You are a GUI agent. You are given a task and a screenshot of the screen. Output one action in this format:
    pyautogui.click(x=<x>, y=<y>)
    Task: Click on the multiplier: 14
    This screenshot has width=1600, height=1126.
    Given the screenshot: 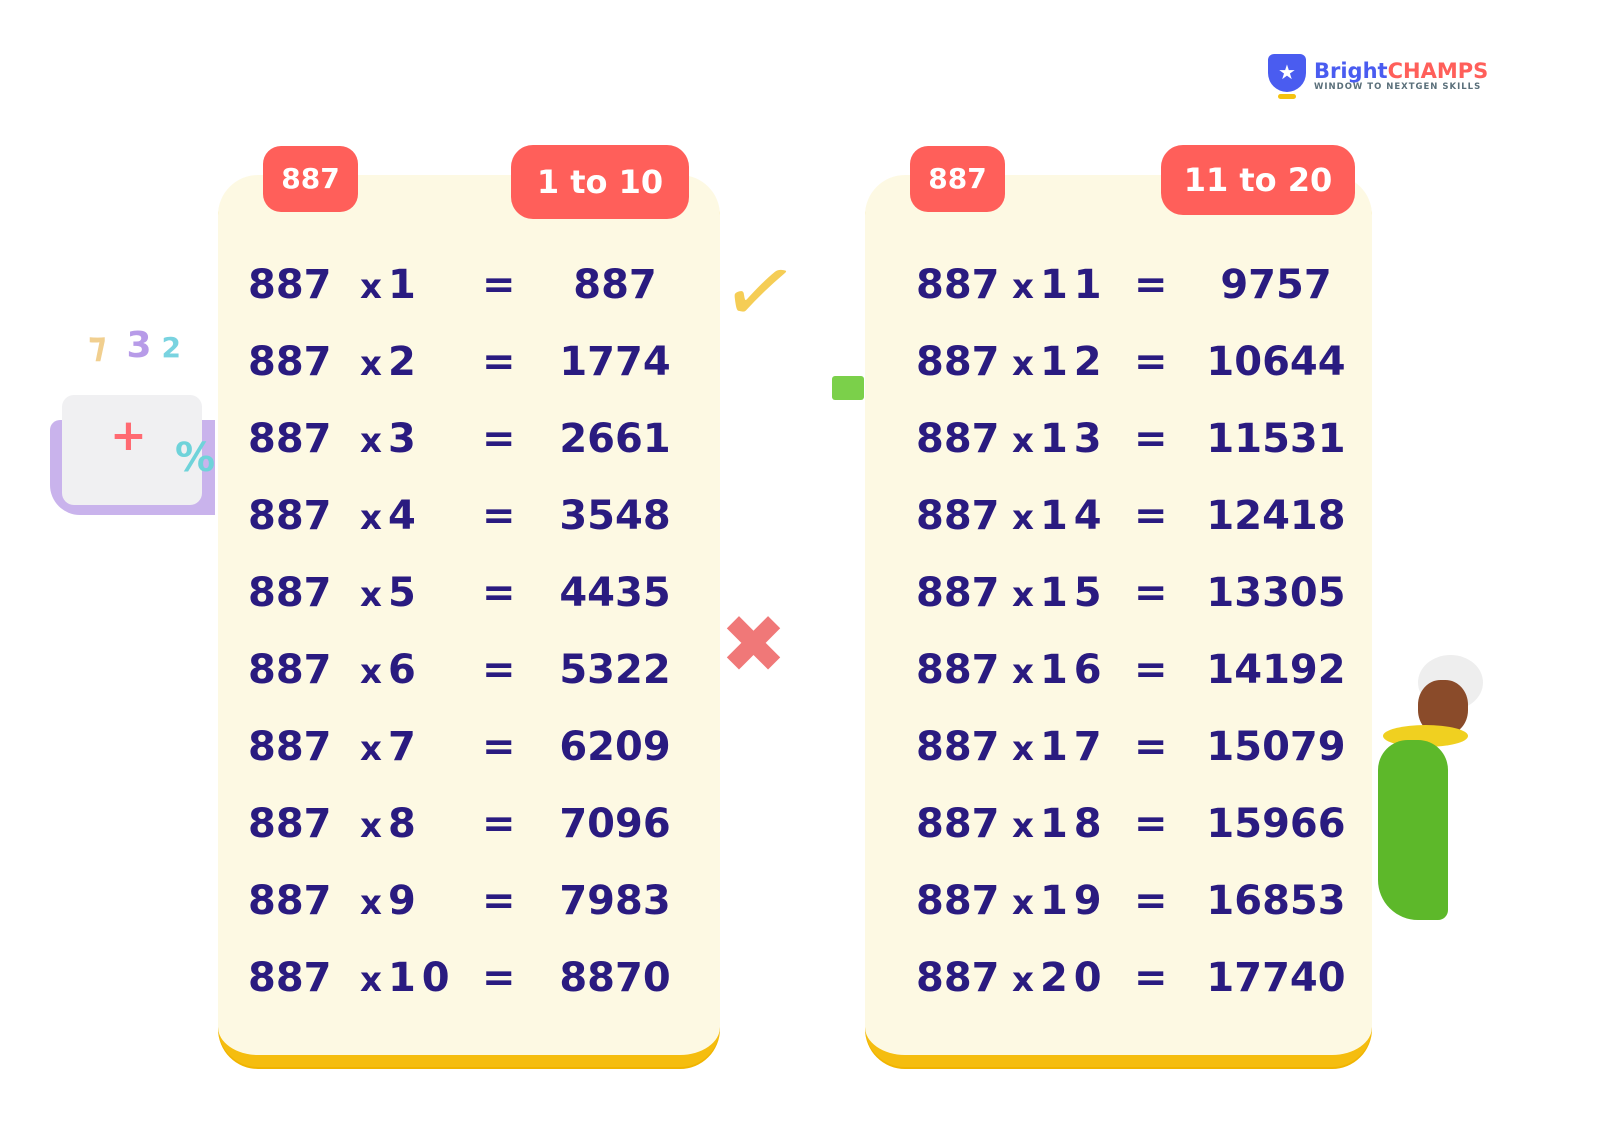 What is the action you would take?
    pyautogui.click(x=1073, y=516)
    